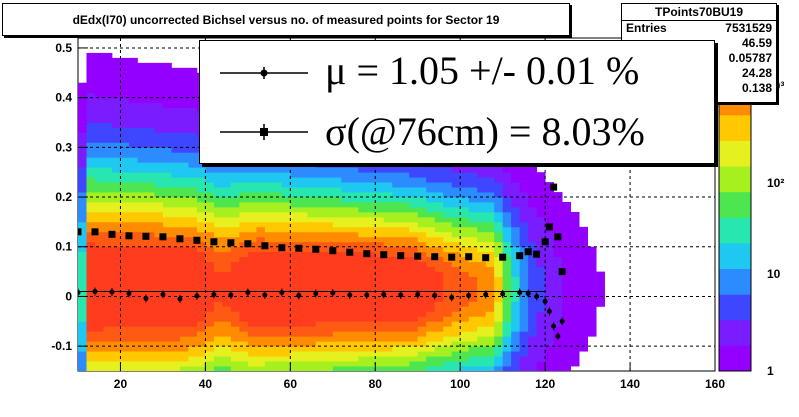 The width and height of the screenshot is (799, 417). Describe the element at coordinates (180, 239) in the screenshot. I see `sigma-point` at that location.